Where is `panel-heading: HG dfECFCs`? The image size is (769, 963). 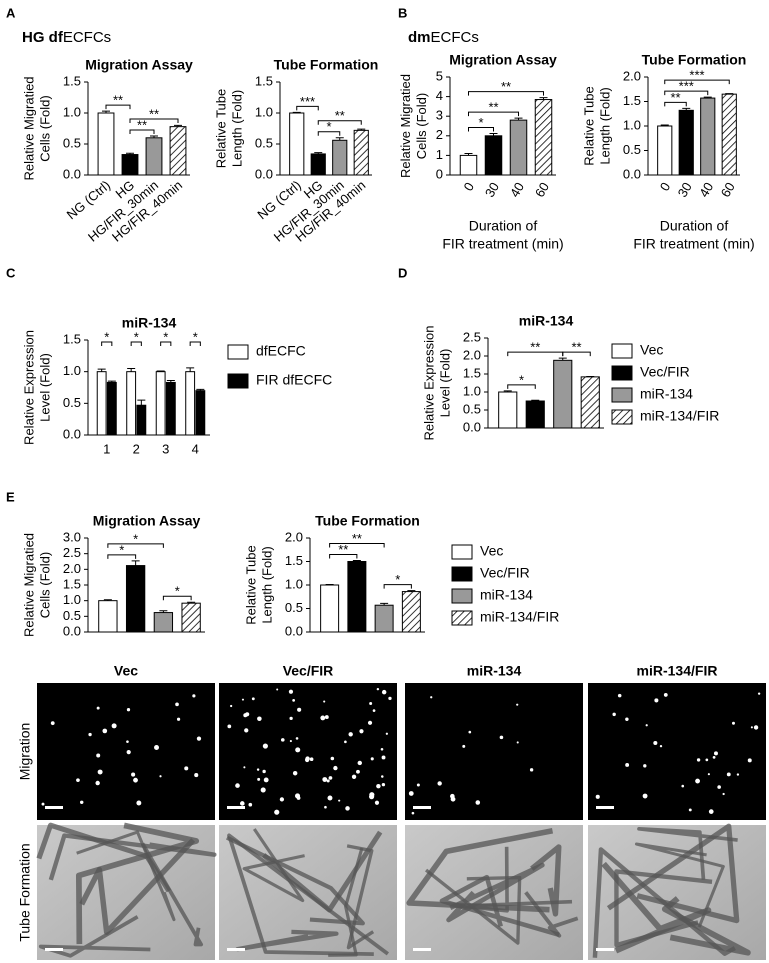 panel-heading: HG dfECFCs is located at coordinates (66, 37).